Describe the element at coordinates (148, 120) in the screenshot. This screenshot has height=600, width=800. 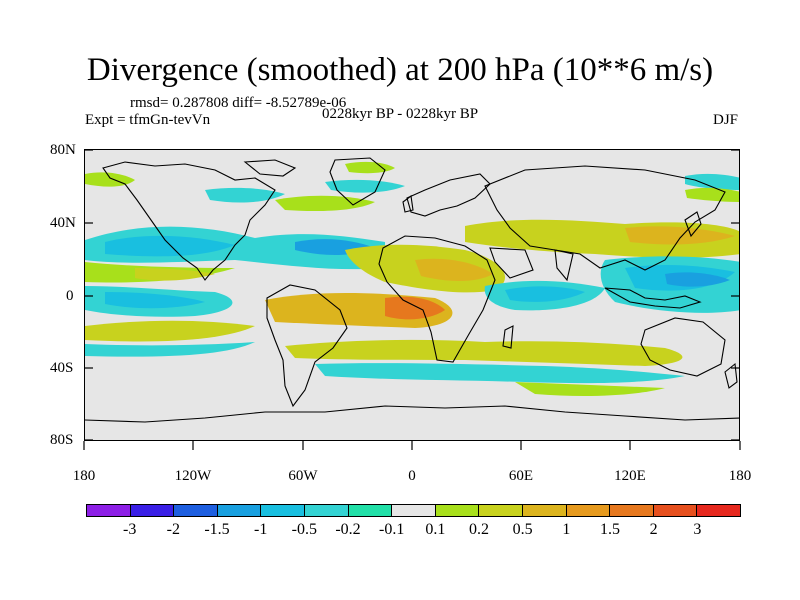
I see `experiment-label: Expt = tfmGn-tevVn` at that location.